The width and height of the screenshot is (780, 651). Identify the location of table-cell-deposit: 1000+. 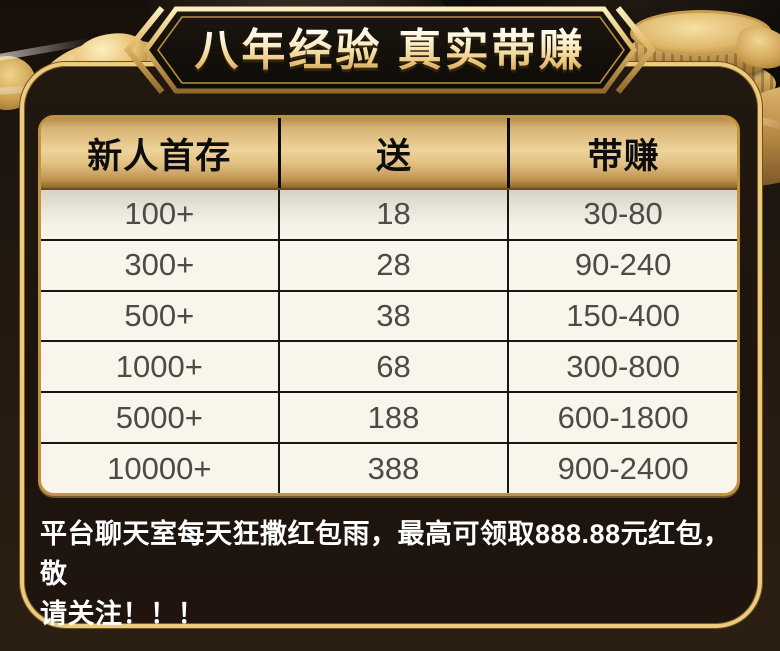
(159, 366).